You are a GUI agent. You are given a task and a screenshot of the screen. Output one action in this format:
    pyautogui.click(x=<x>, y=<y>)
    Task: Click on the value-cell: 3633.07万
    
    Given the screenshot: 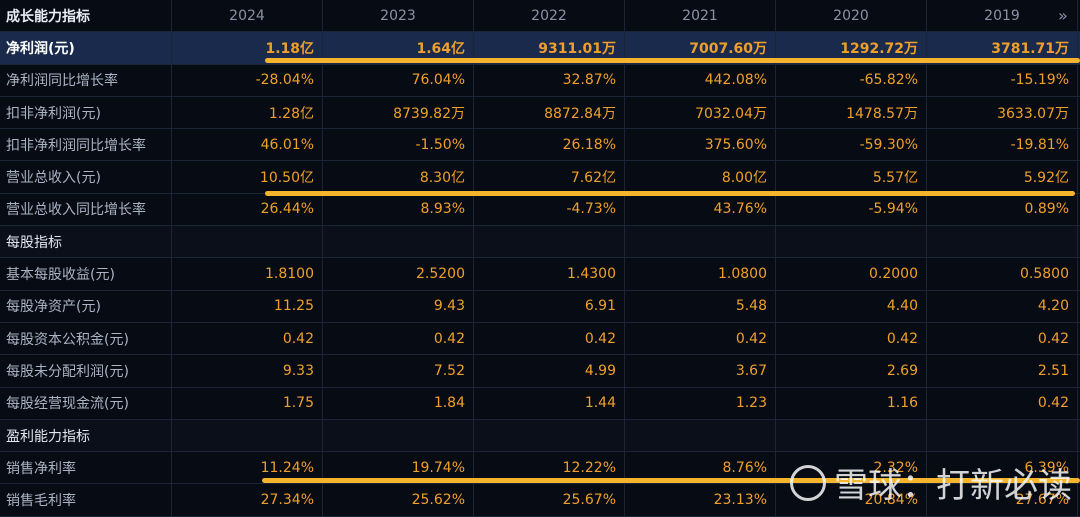 What is the action you would take?
    pyautogui.click(x=1002, y=112)
    